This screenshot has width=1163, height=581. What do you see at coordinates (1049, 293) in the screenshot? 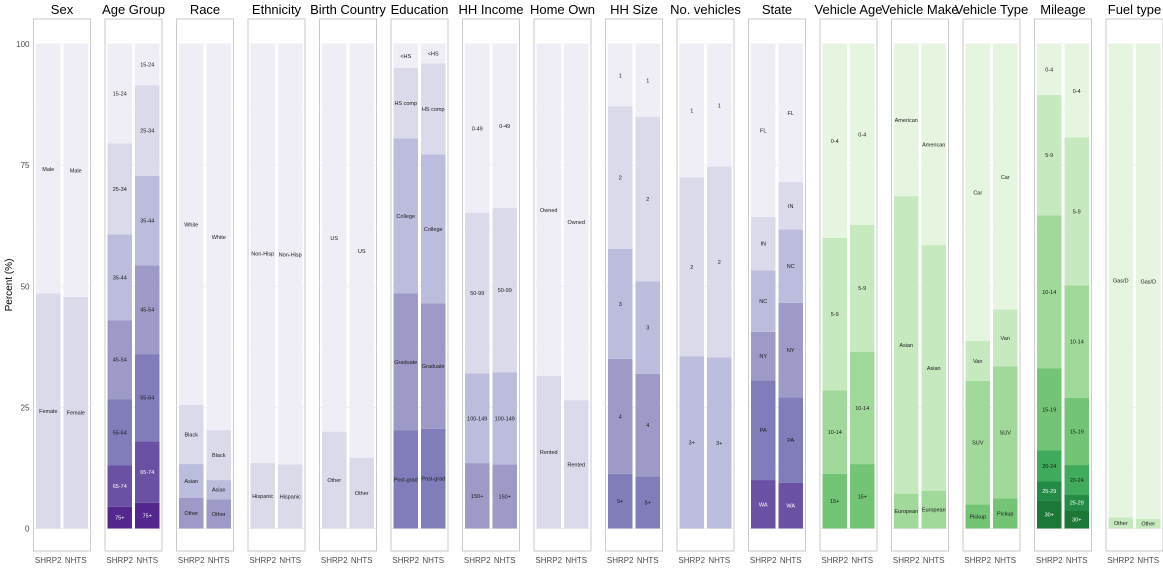
I see `segment-label-10-14: 10-14` at bounding box center [1049, 293].